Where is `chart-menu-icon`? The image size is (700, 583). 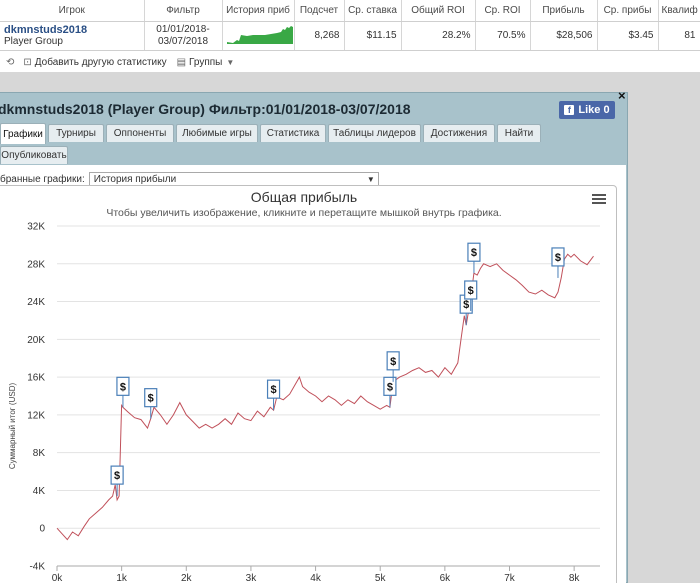
chart-menu-icon is located at coordinates (599, 199).